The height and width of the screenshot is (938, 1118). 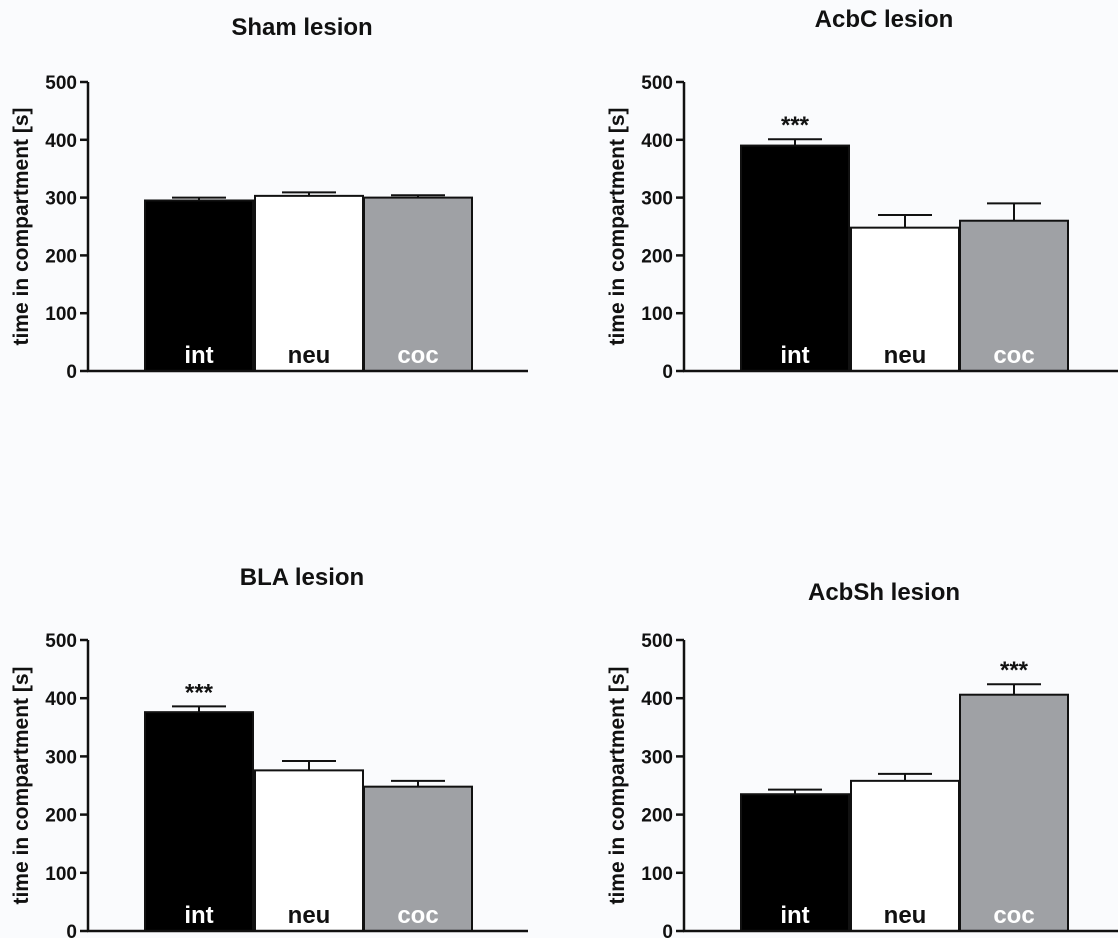 What do you see at coordinates (884, 592) in the screenshot?
I see `chart-title: AcbSh lesion` at bounding box center [884, 592].